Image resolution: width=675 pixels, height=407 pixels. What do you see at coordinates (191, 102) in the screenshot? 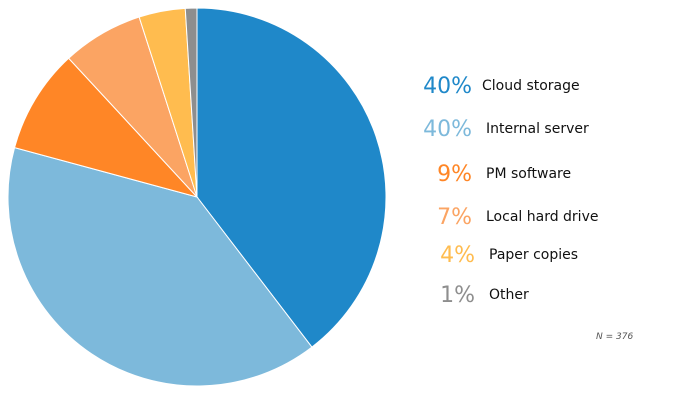
I see `pie-slice-other` at bounding box center [191, 102].